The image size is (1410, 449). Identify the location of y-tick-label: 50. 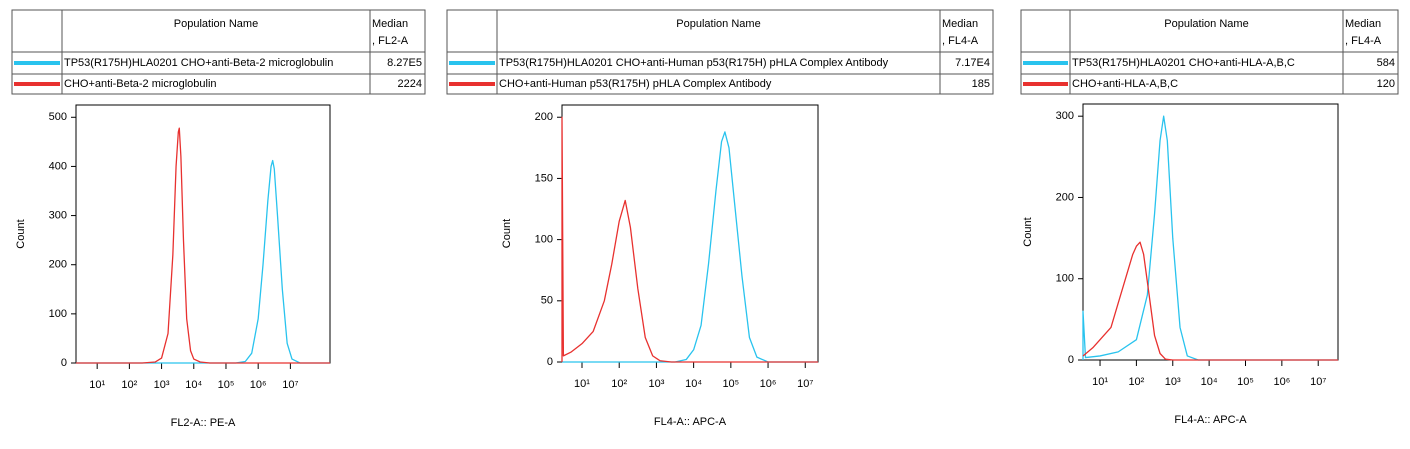
(547, 301).